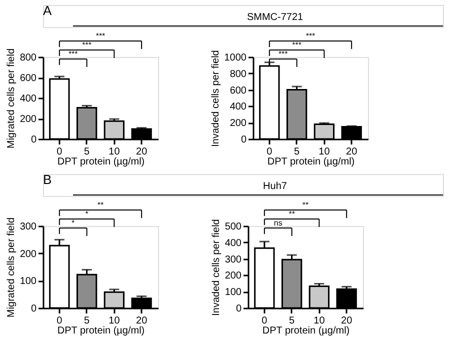 The image size is (450, 358). I want to click on annotation: ns, so click(278, 223).